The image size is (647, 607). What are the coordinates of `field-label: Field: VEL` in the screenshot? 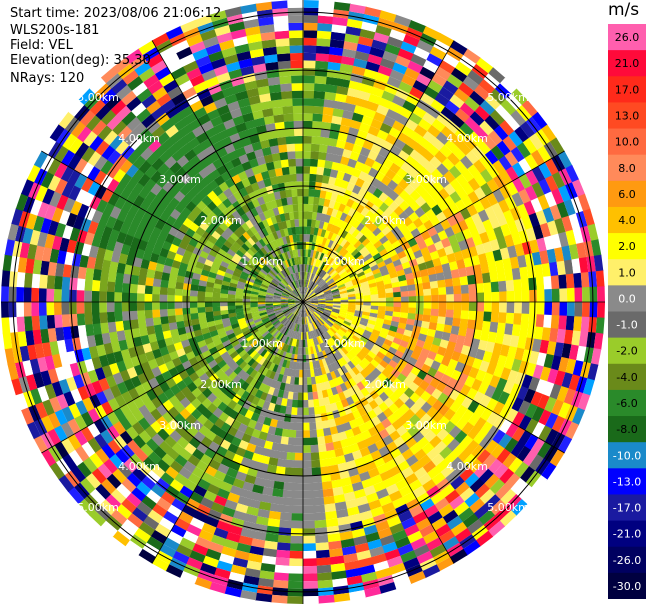 It's located at (41, 45).